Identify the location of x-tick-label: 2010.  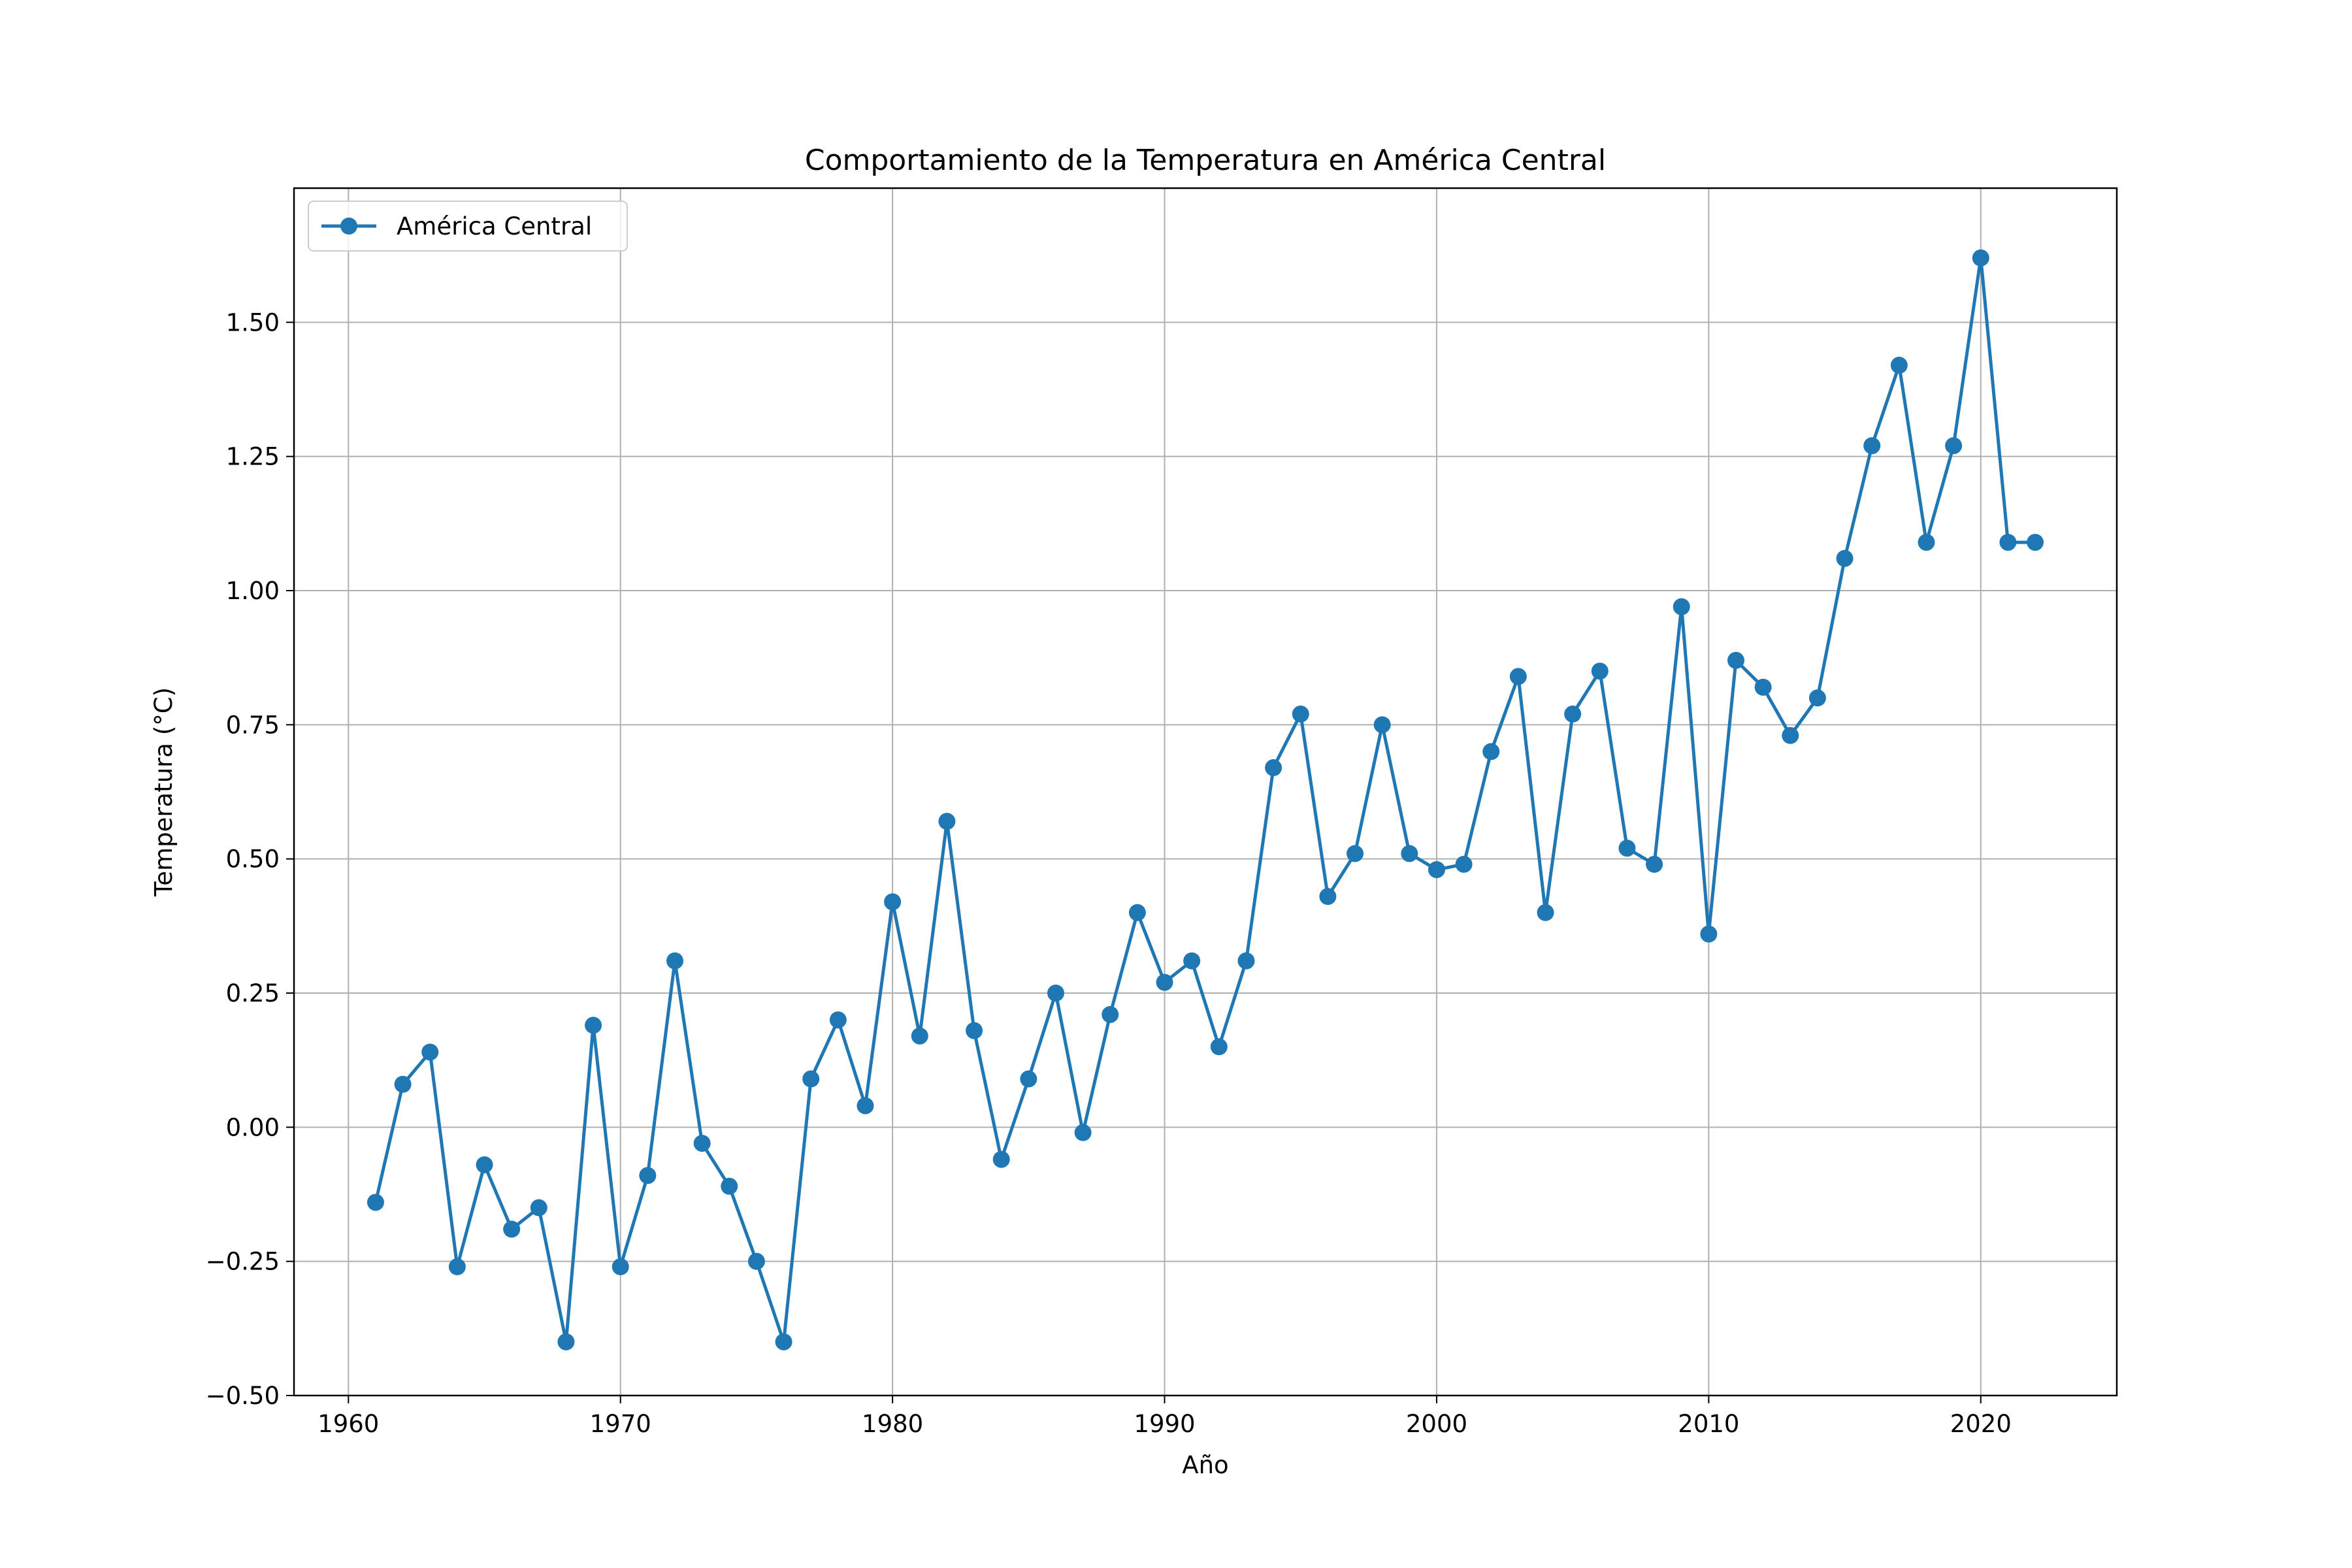
(1708, 1424).